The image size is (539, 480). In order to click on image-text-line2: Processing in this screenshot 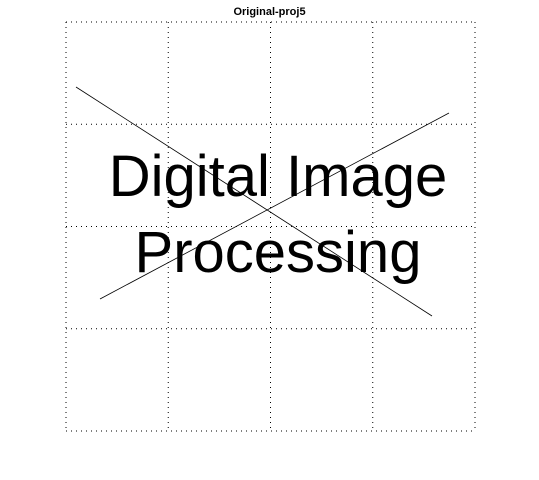, I will do `click(278, 252)`.